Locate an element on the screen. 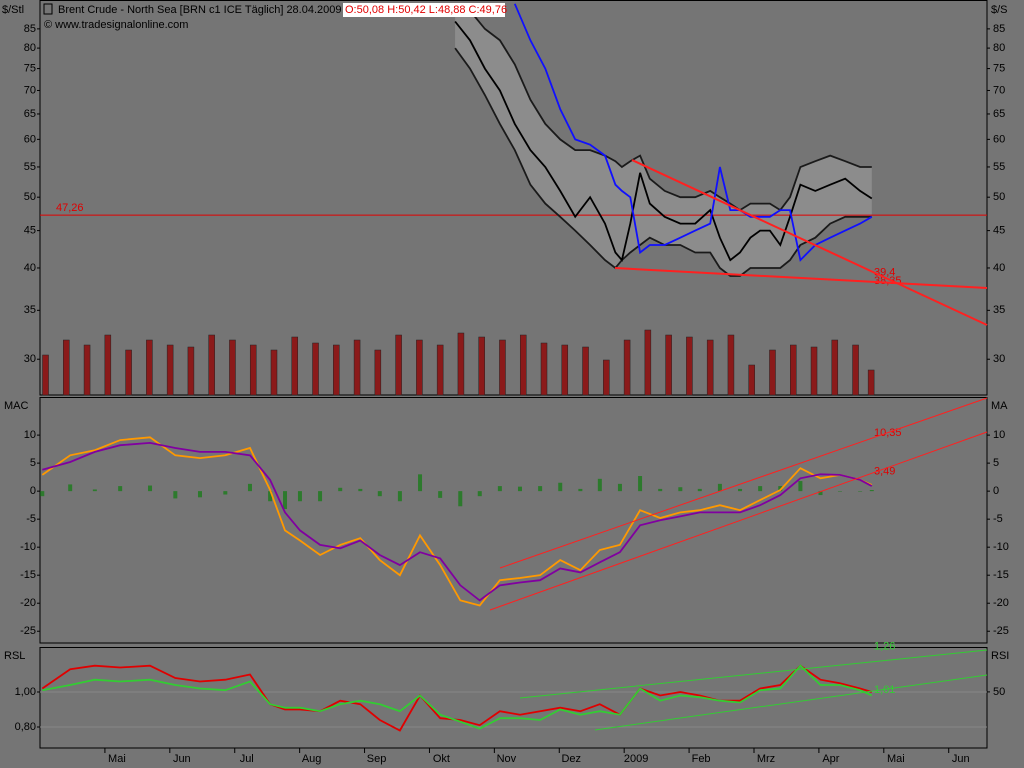 The width and height of the screenshot is (1024, 768). y2-axis-label: RSI is located at coordinates (1000, 656).